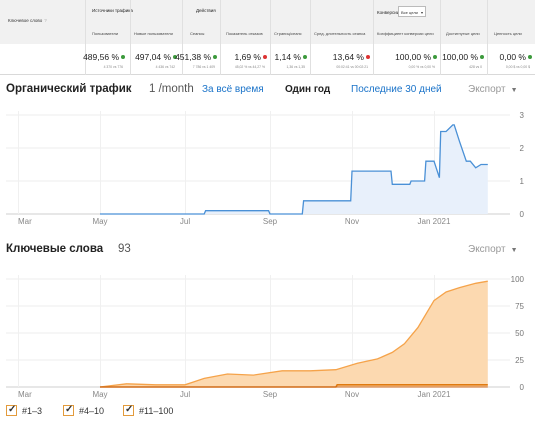  Describe the element at coordinates (92, 411) in the screenshot. I see `legend-label: #4–10` at that location.